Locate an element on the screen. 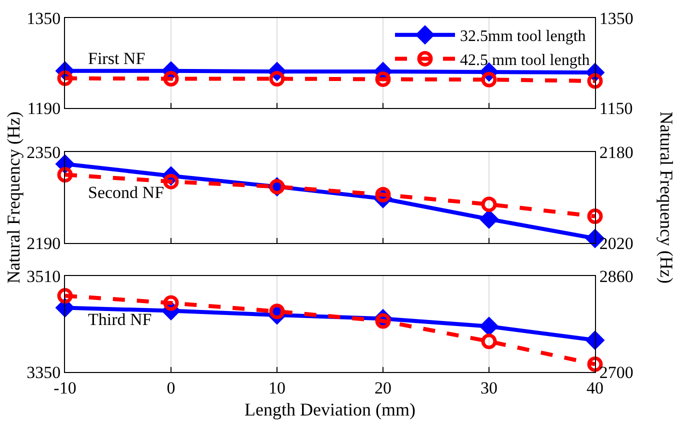  y-tick-label: 1350 is located at coordinates (43, 18).